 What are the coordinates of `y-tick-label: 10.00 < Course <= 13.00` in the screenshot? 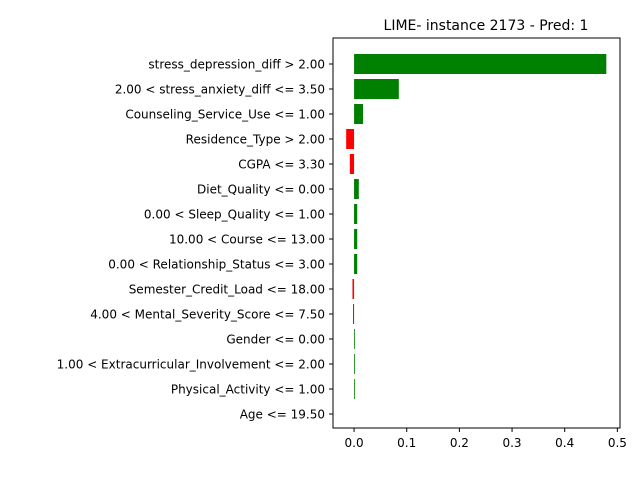 It's located at (247, 240).